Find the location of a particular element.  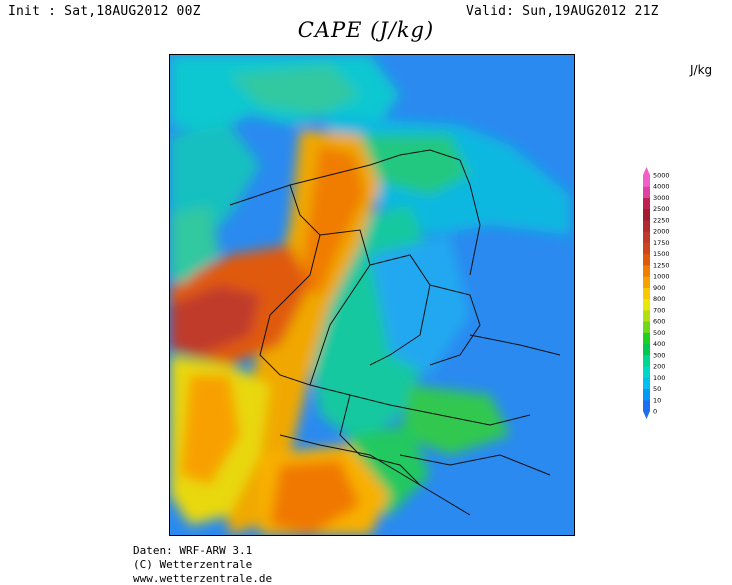

legend-bottom-arrow is located at coordinates (646, 415).